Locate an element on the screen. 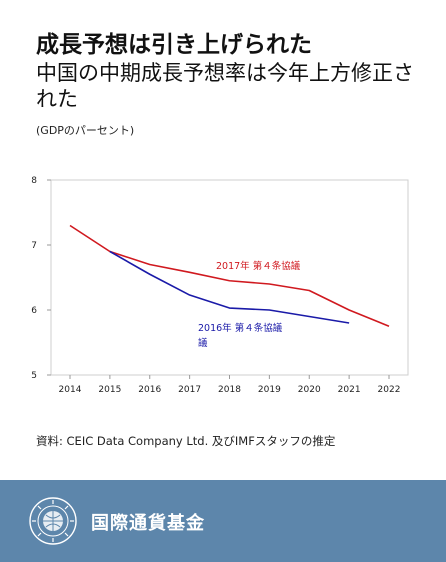  annotation-2017: 2017年 第４条協議 is located at coordinates (258, 266).